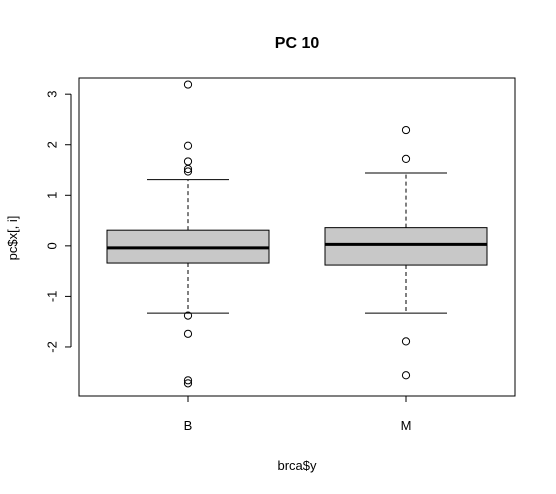 Image resolution: width=556 pixels, height=494 pixels. Describe the element at coordinates (188, 425) in the screenshot. I see `x-tick-label: B` at that location.